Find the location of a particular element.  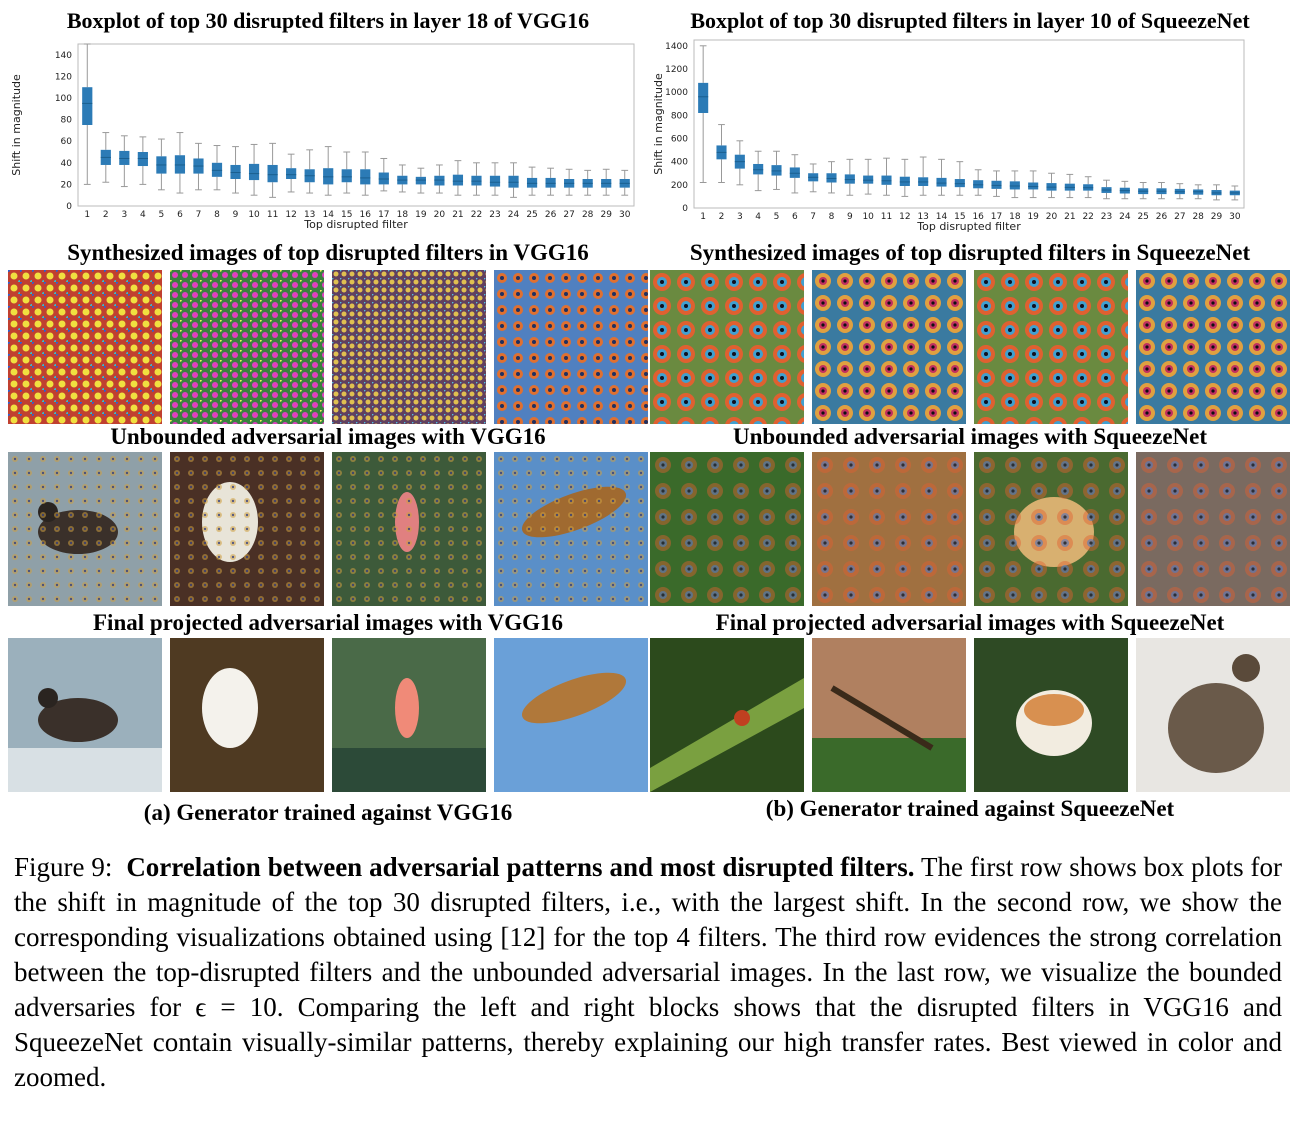

synthesized-row-vgg16 is located at coordinates (328, 347).